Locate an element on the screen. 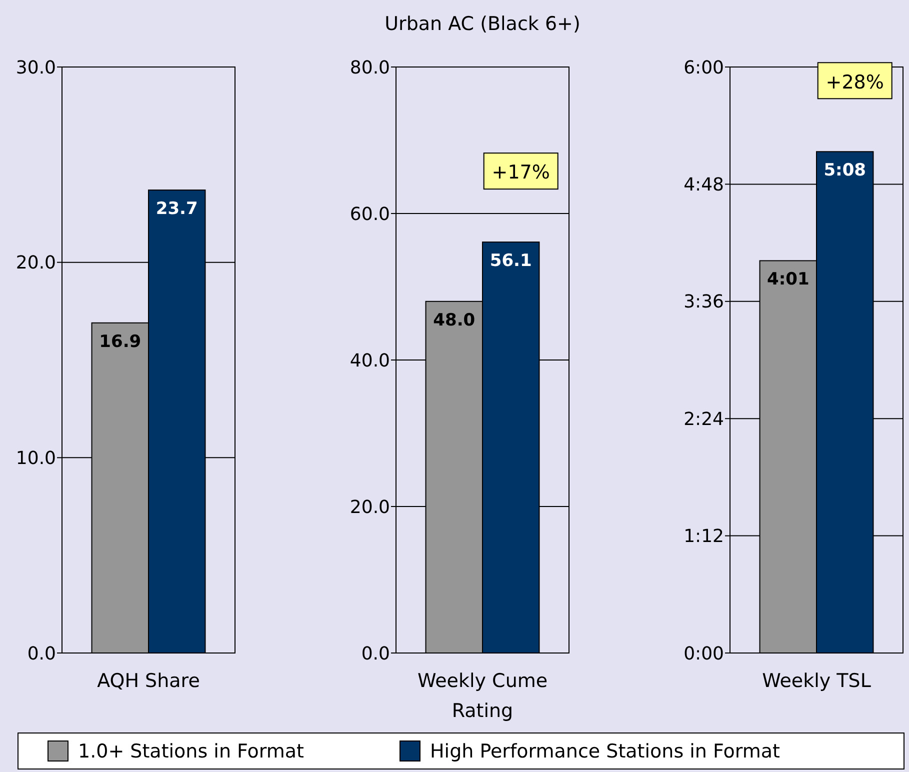  y-tick-label: 80.0 is located at coordinates (370, 67).